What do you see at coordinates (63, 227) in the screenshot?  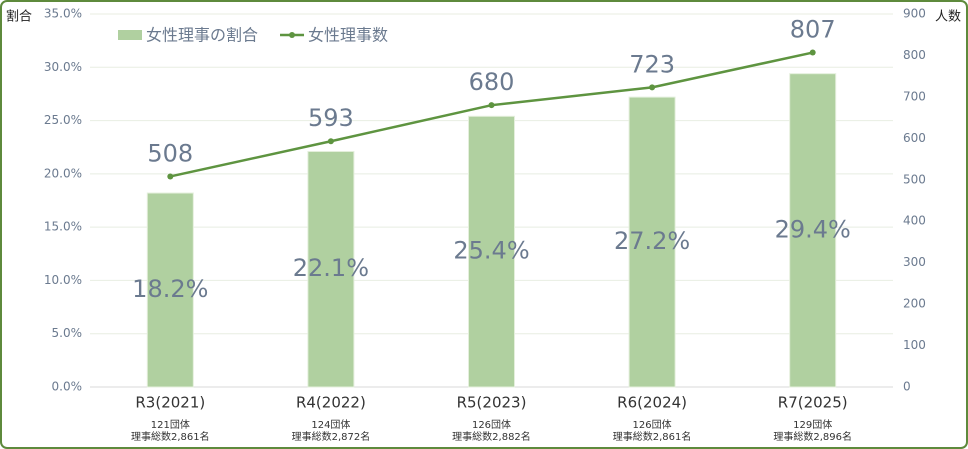 I see `y-tick-label: 15.0%` at bounding box center [63, 227].